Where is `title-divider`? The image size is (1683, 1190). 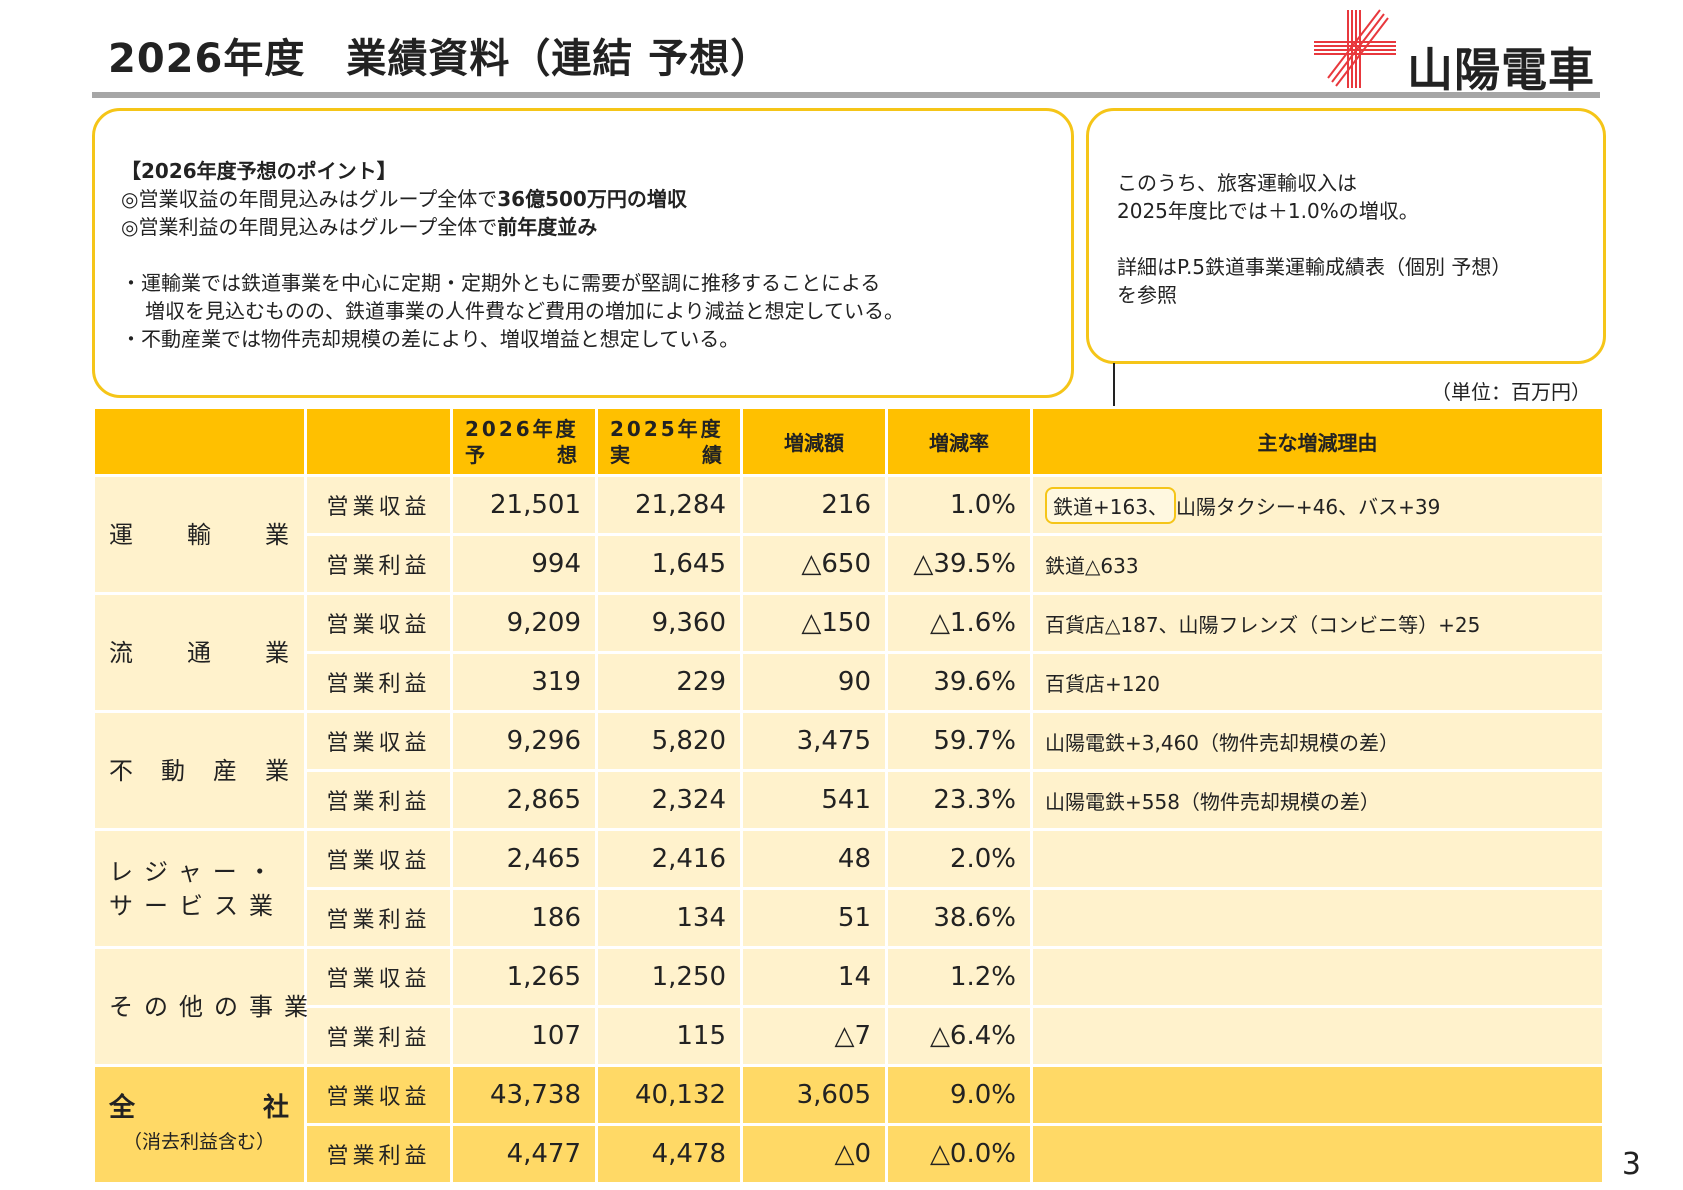 title-divider is located at coordinates (846, 95).